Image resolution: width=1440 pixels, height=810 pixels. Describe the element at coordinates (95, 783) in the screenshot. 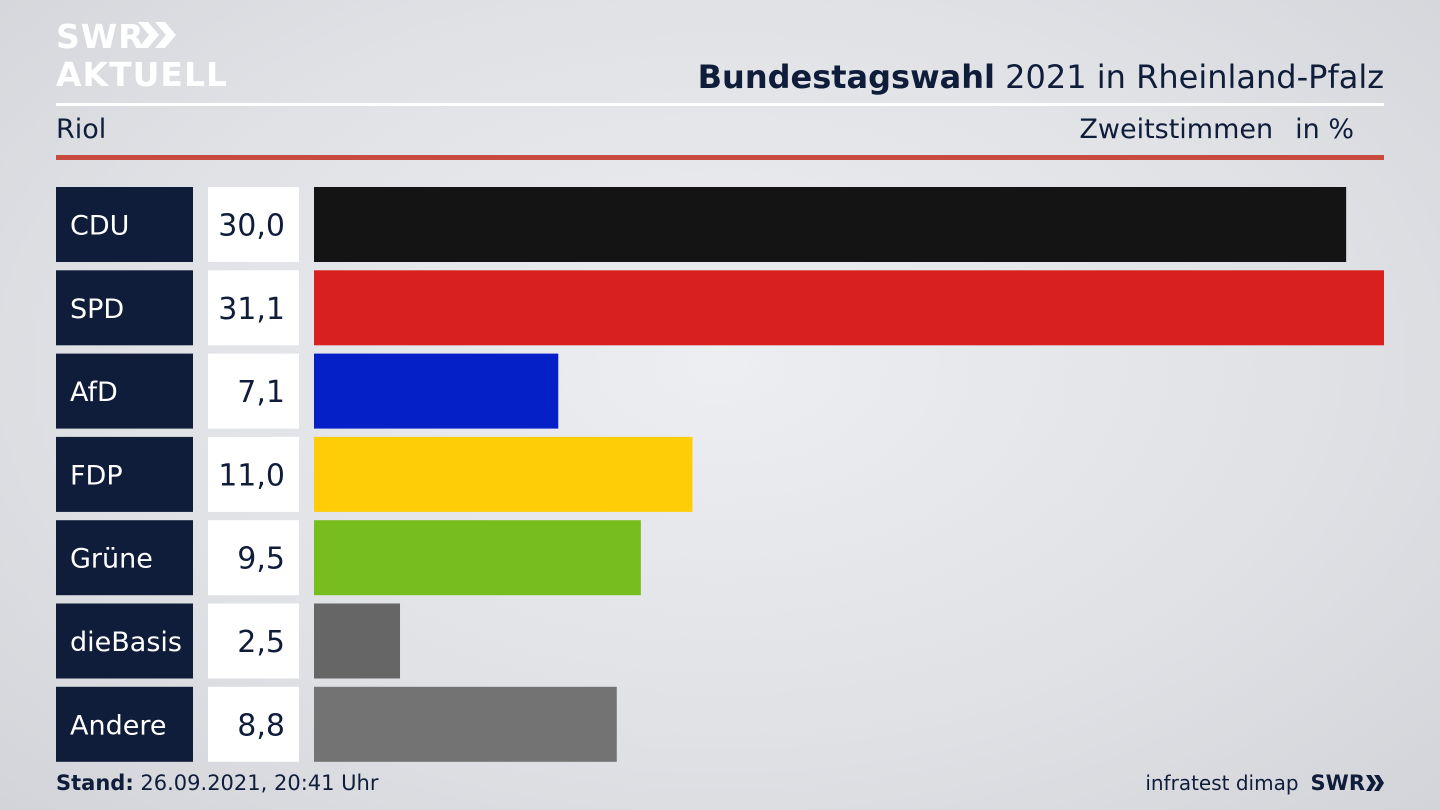

I see `stand-label: Stand:` at that location.